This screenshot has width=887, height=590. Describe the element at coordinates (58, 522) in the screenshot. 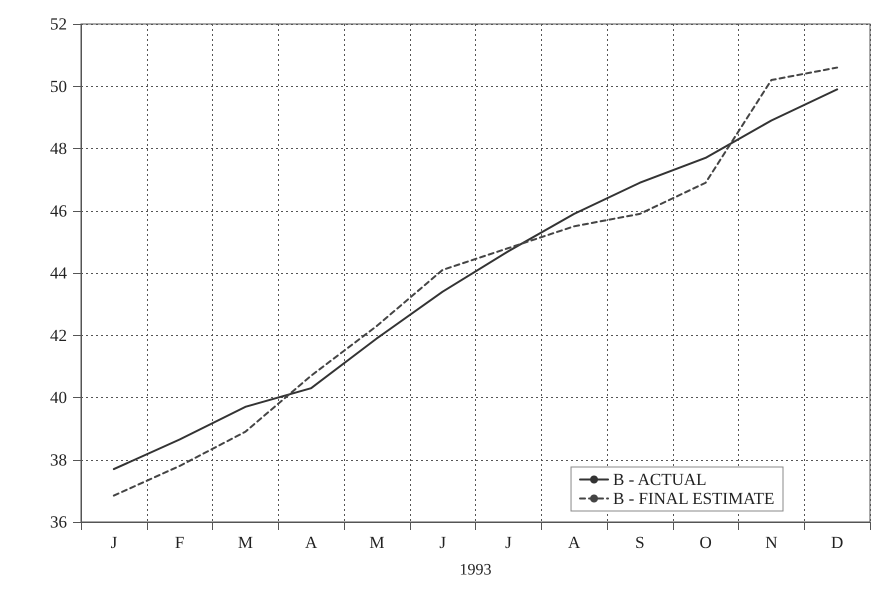

I see `y-tick-label: 36` at that location.